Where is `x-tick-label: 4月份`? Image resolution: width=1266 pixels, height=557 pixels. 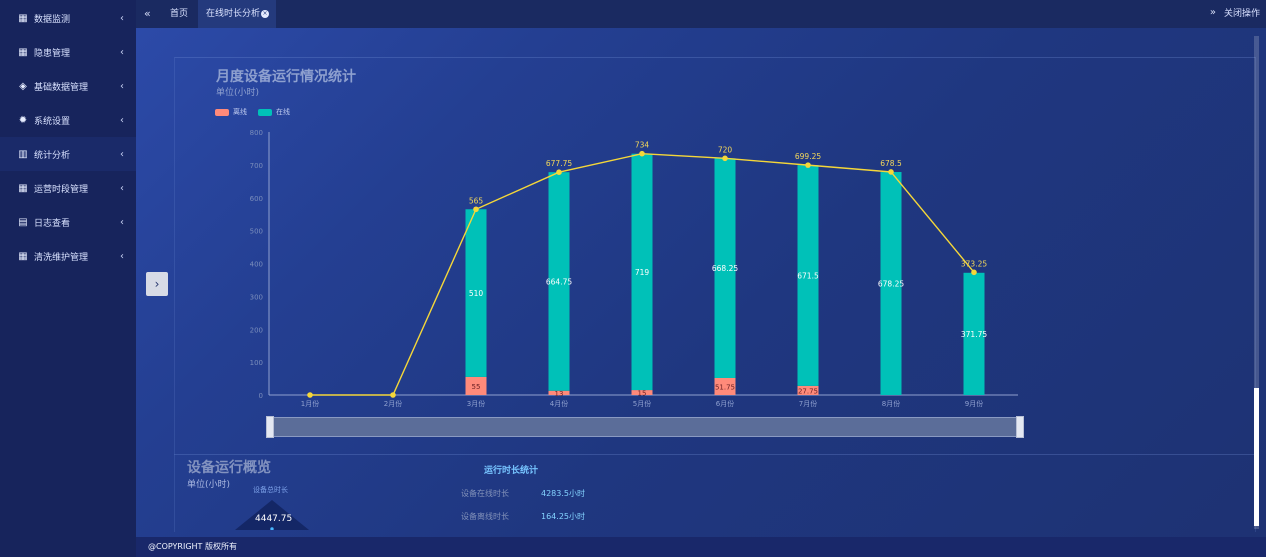
x-tick-label: 4月份 is located at coordinates (559, 403).